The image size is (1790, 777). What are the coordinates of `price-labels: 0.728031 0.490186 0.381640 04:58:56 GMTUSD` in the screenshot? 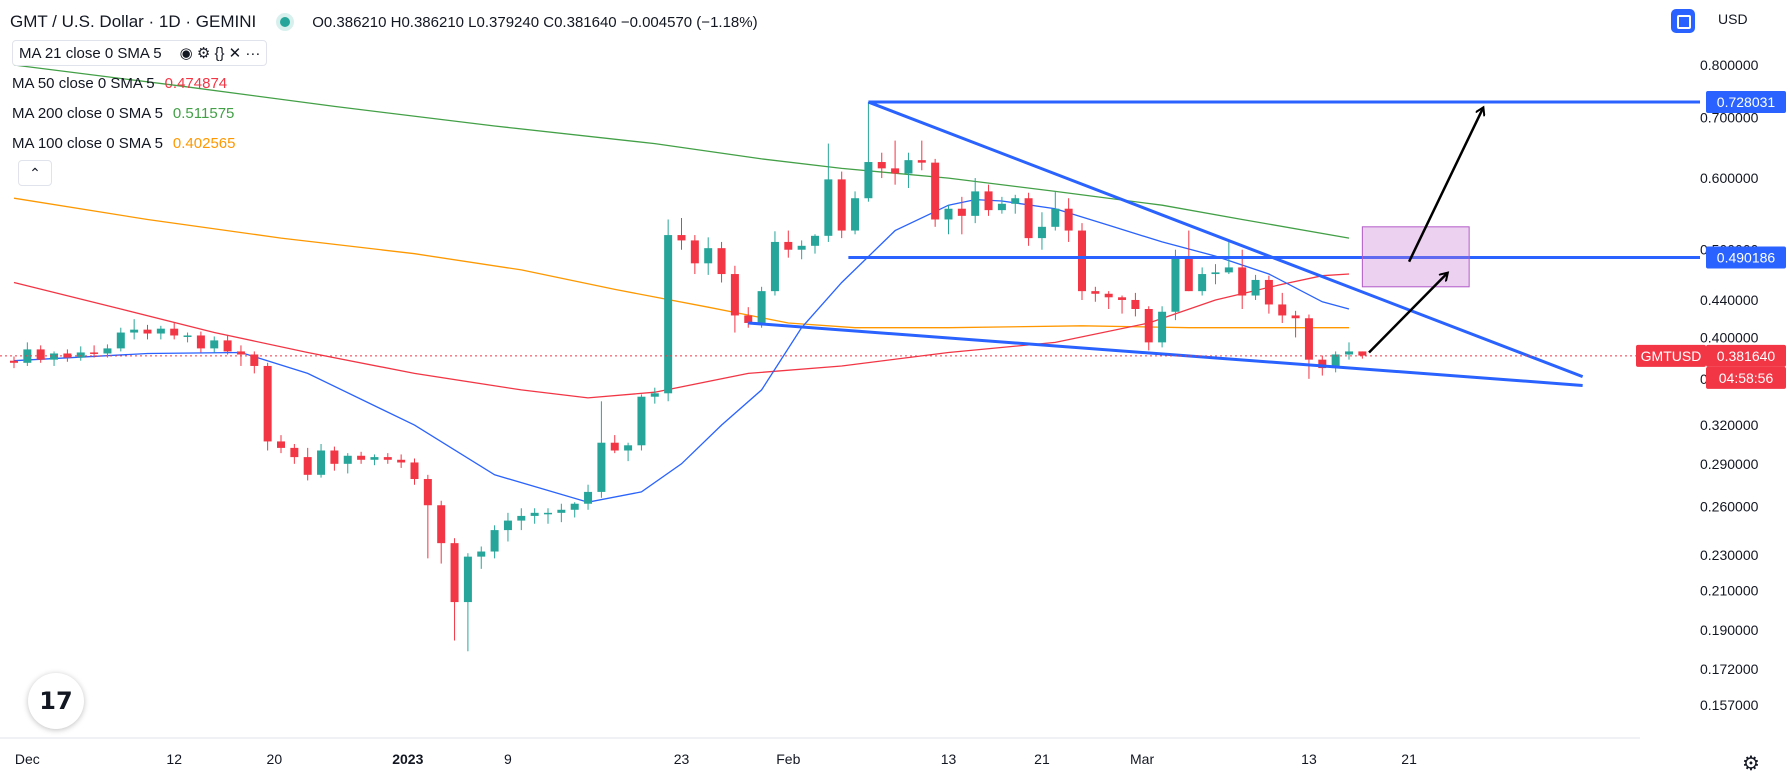 It's located at (1711, 240).